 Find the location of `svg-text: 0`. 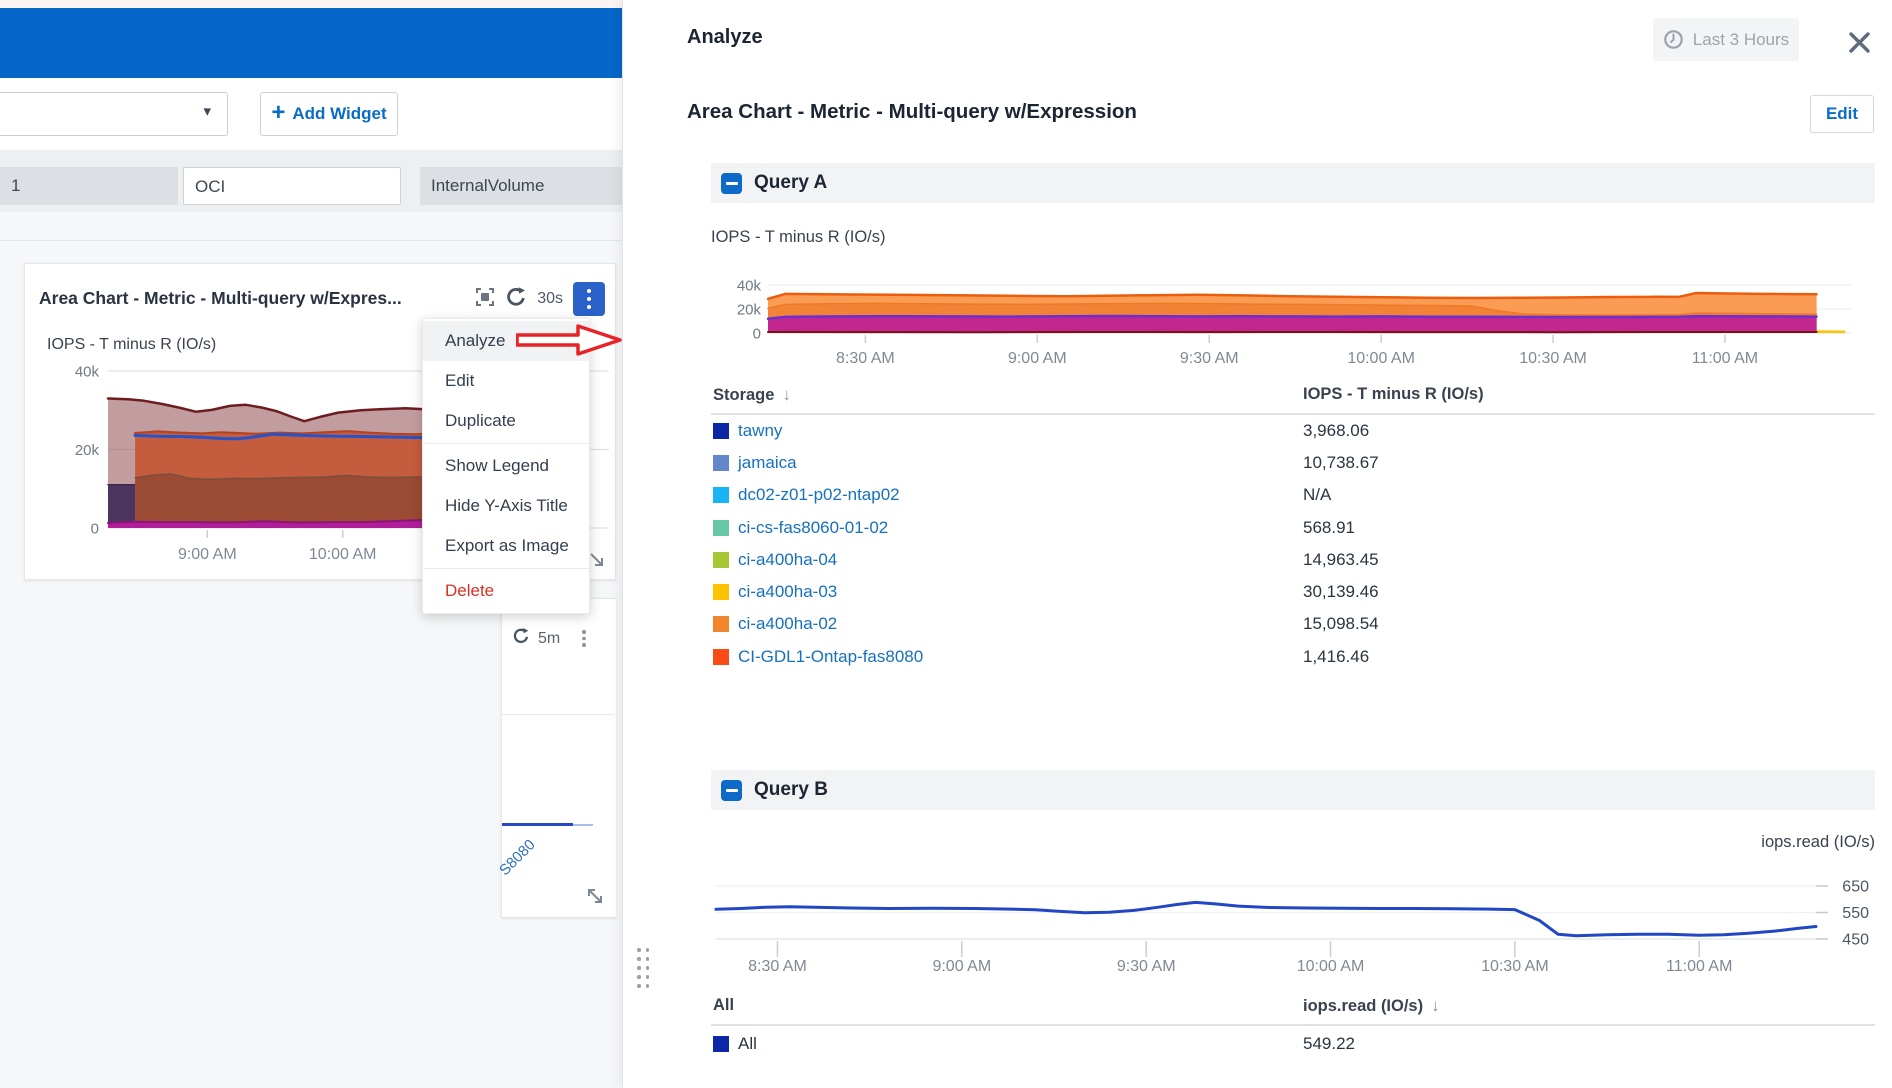

svg-text: 0 is located at coordinates (757, 334).